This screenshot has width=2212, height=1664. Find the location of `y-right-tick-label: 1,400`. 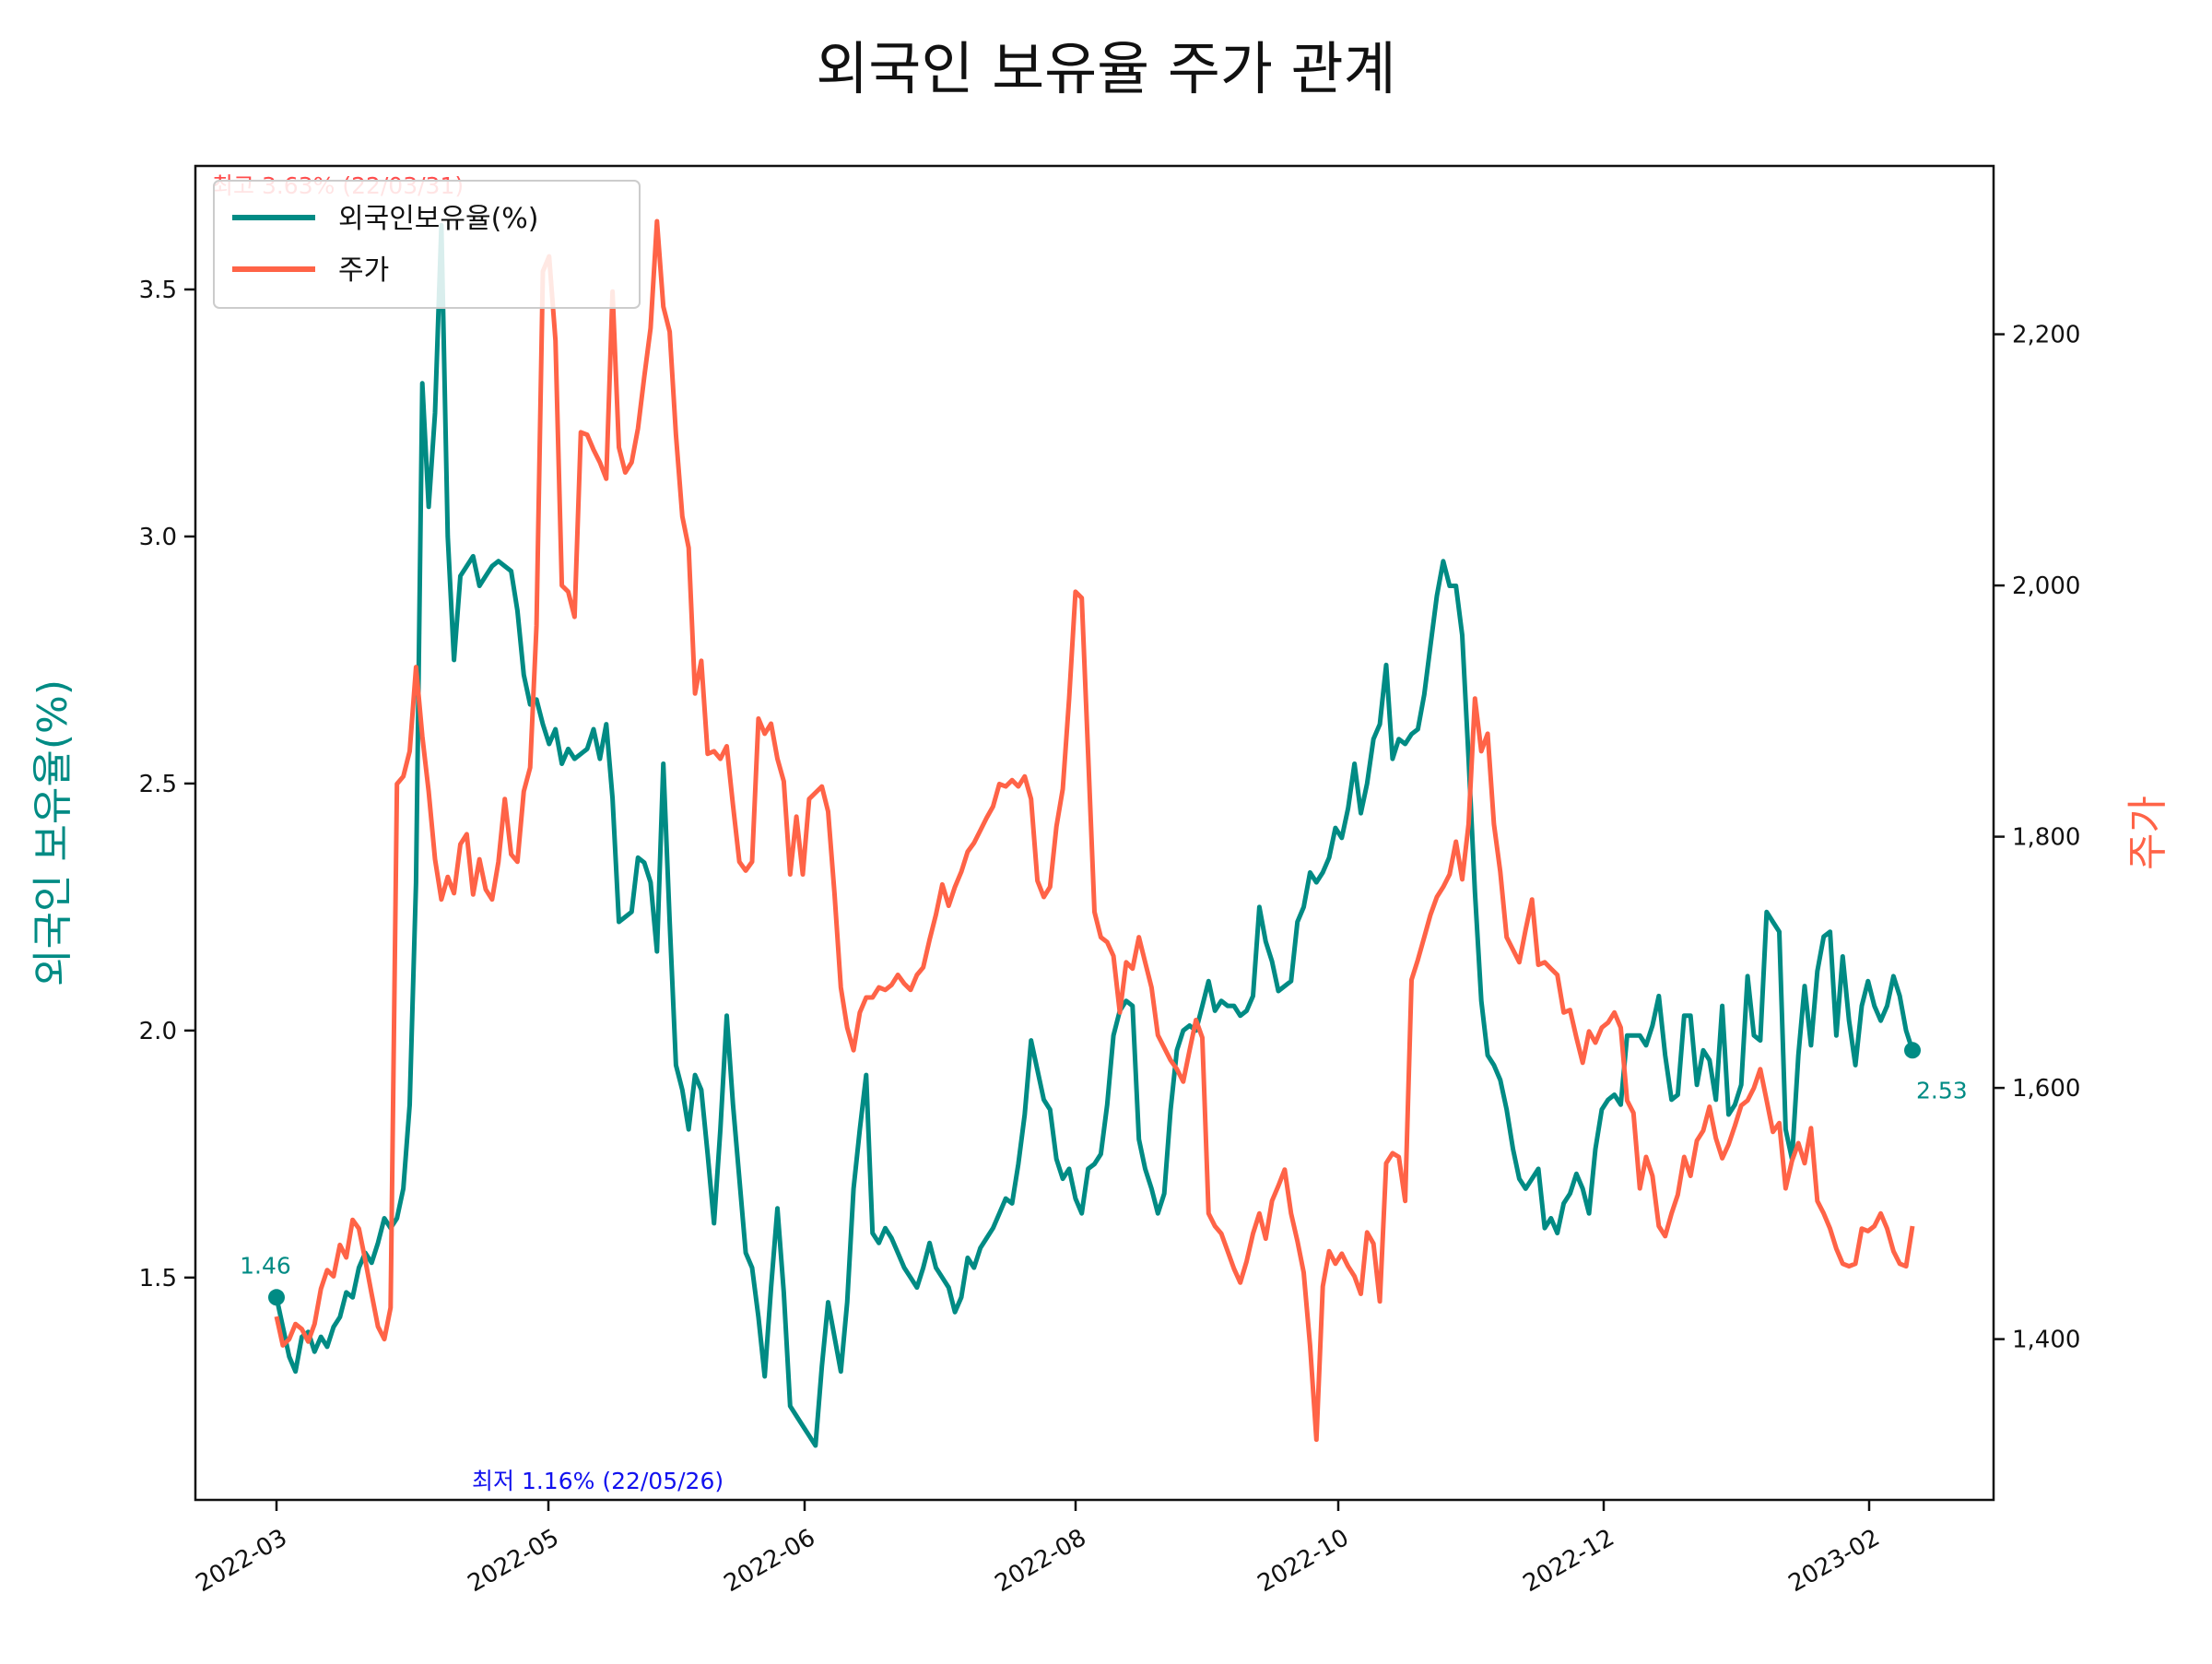

y-right-tick-label: 1,400 is located at coordinates (2046, 1340).